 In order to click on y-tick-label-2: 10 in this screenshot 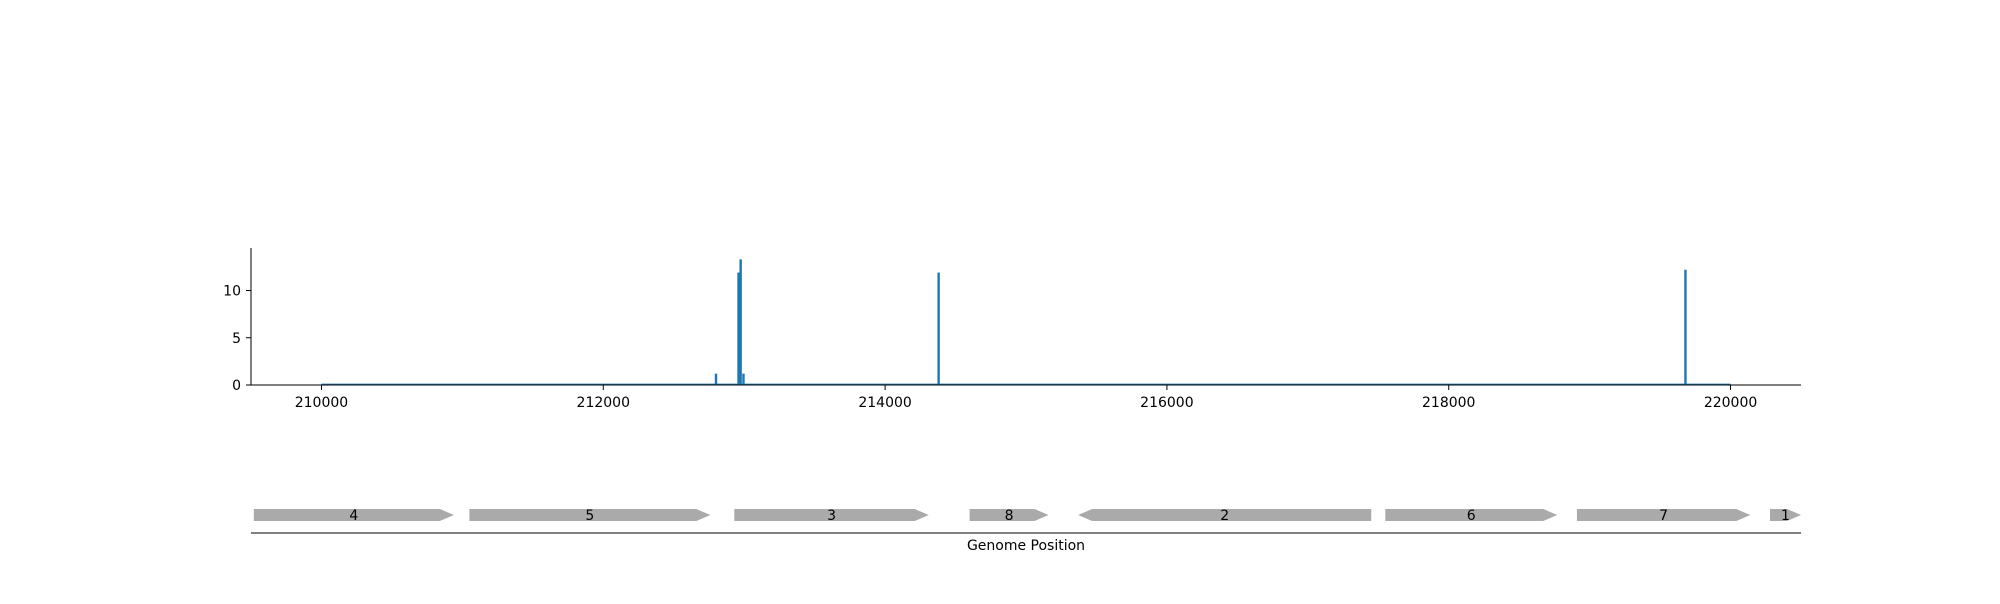, I will do `click(232, 292)`.